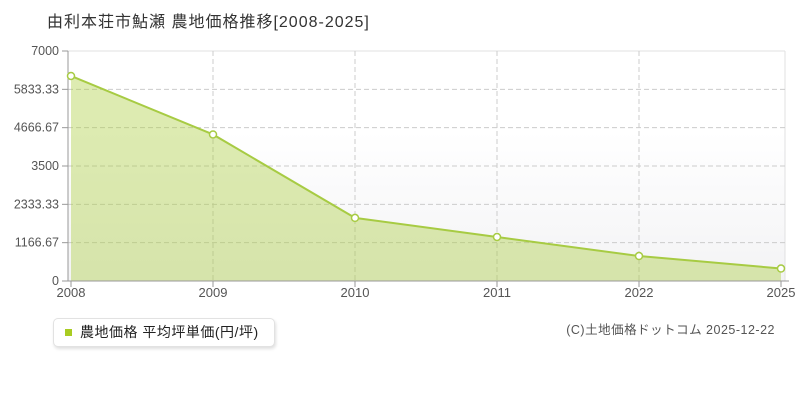  What do you see at coordinates (45, 166) in the screenshot?
I see `svg-text: 3500` at bounding box center [45, 166].